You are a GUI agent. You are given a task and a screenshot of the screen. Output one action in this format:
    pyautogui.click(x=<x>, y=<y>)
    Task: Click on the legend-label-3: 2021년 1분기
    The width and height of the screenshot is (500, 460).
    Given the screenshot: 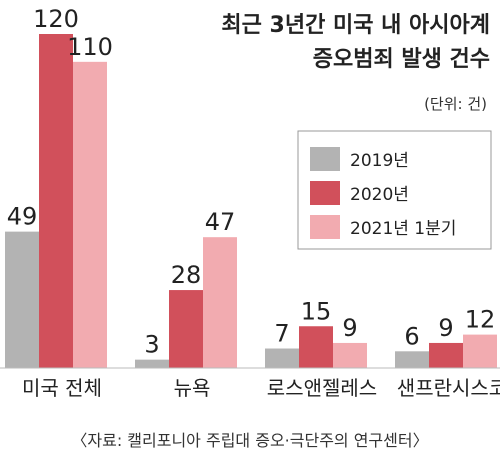 What is the action you would take?
    pyautogui.click(x=403, y=229)
    